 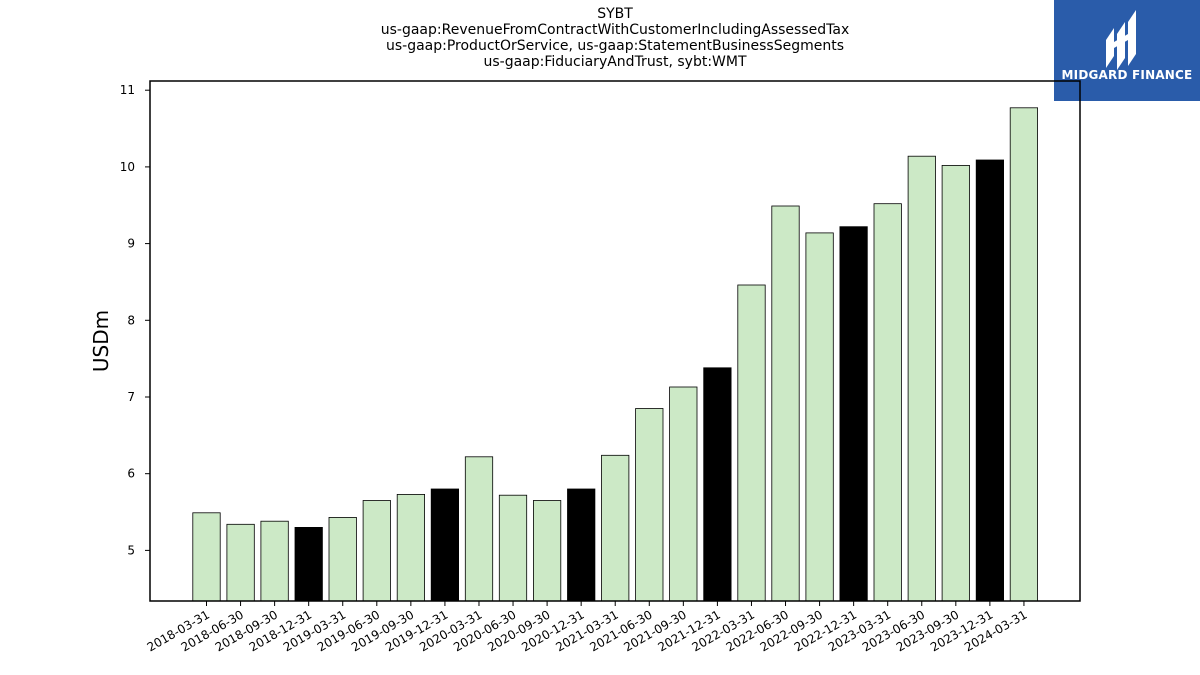 I want to click on y-axis: 5 6 7 8 9 10 11, so click(x=135, y=320).